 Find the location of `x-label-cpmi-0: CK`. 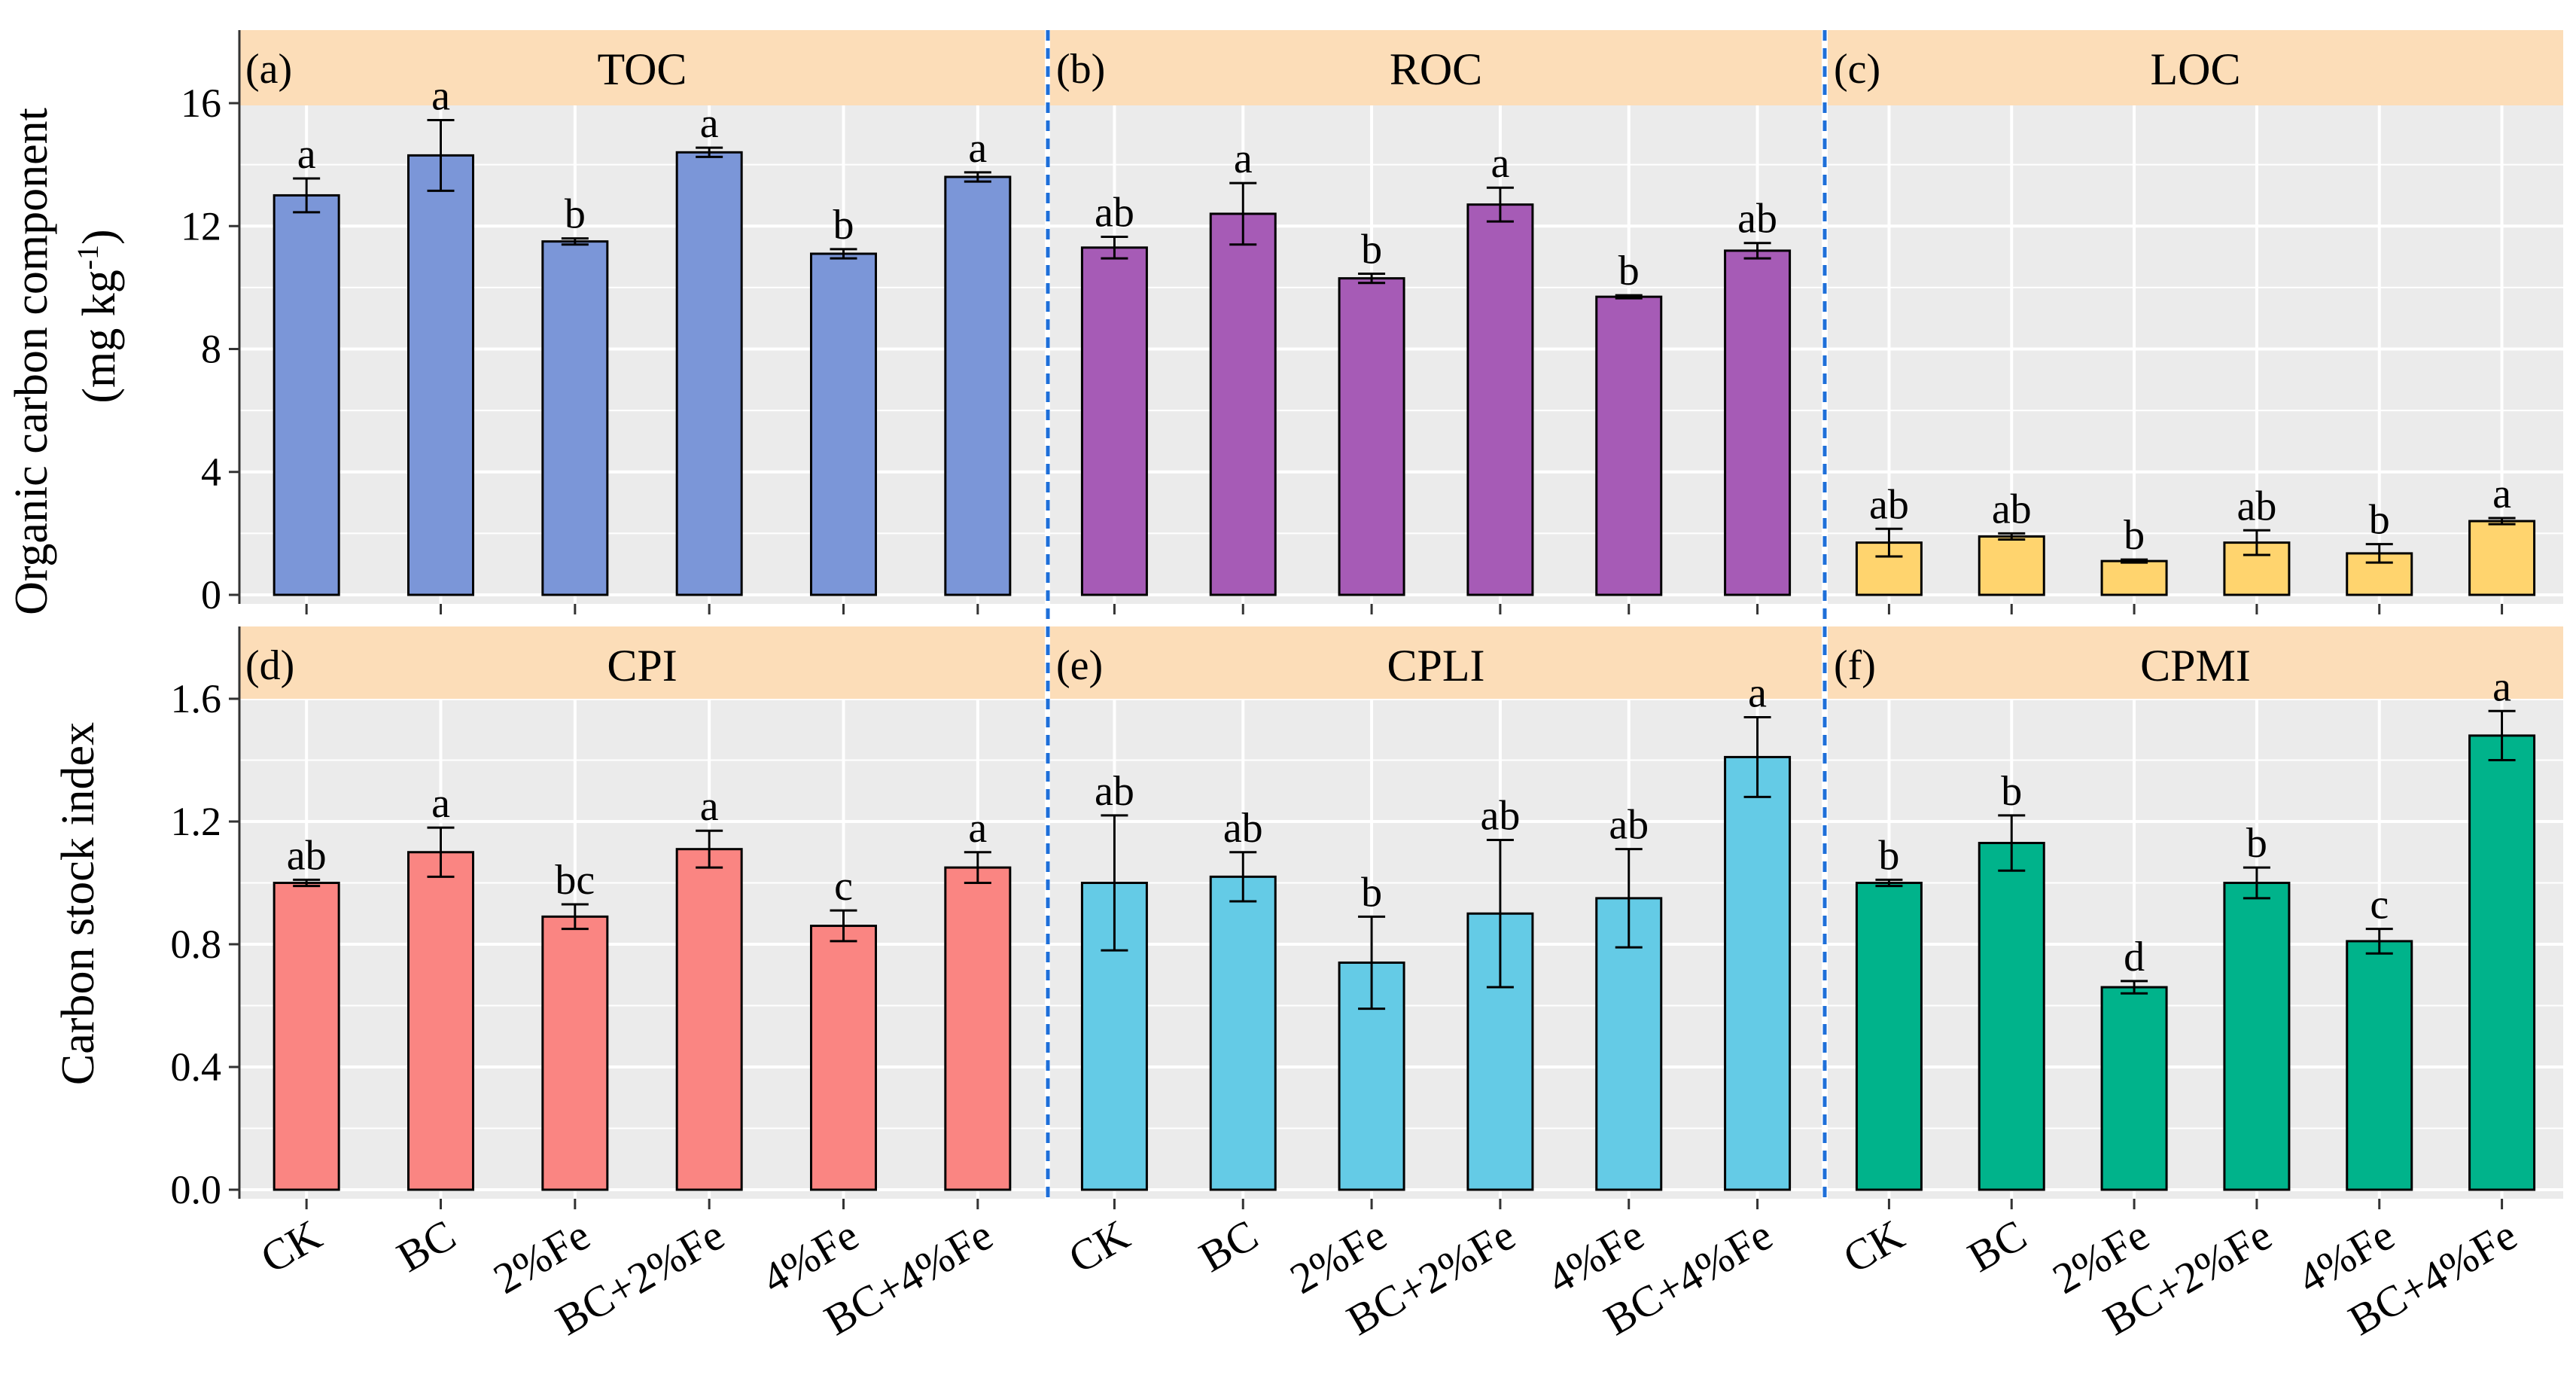

x-label-cpmi-0: CK is located at coordinates (1874, 1246).